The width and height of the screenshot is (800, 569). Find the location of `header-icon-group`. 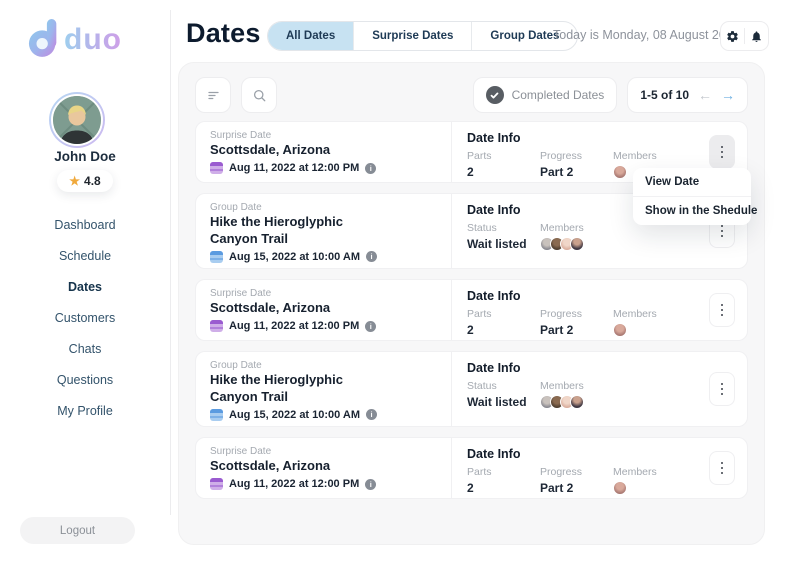

header-icon-group is located at coordinates (744, 36).